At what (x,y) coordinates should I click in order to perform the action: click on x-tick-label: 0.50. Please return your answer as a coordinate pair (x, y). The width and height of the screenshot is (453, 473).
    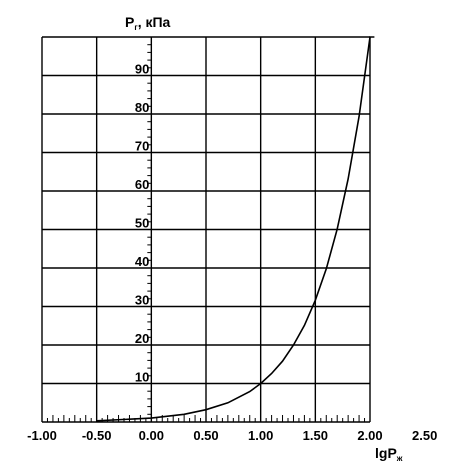
    Looking at the image, I should click on (205, 435).